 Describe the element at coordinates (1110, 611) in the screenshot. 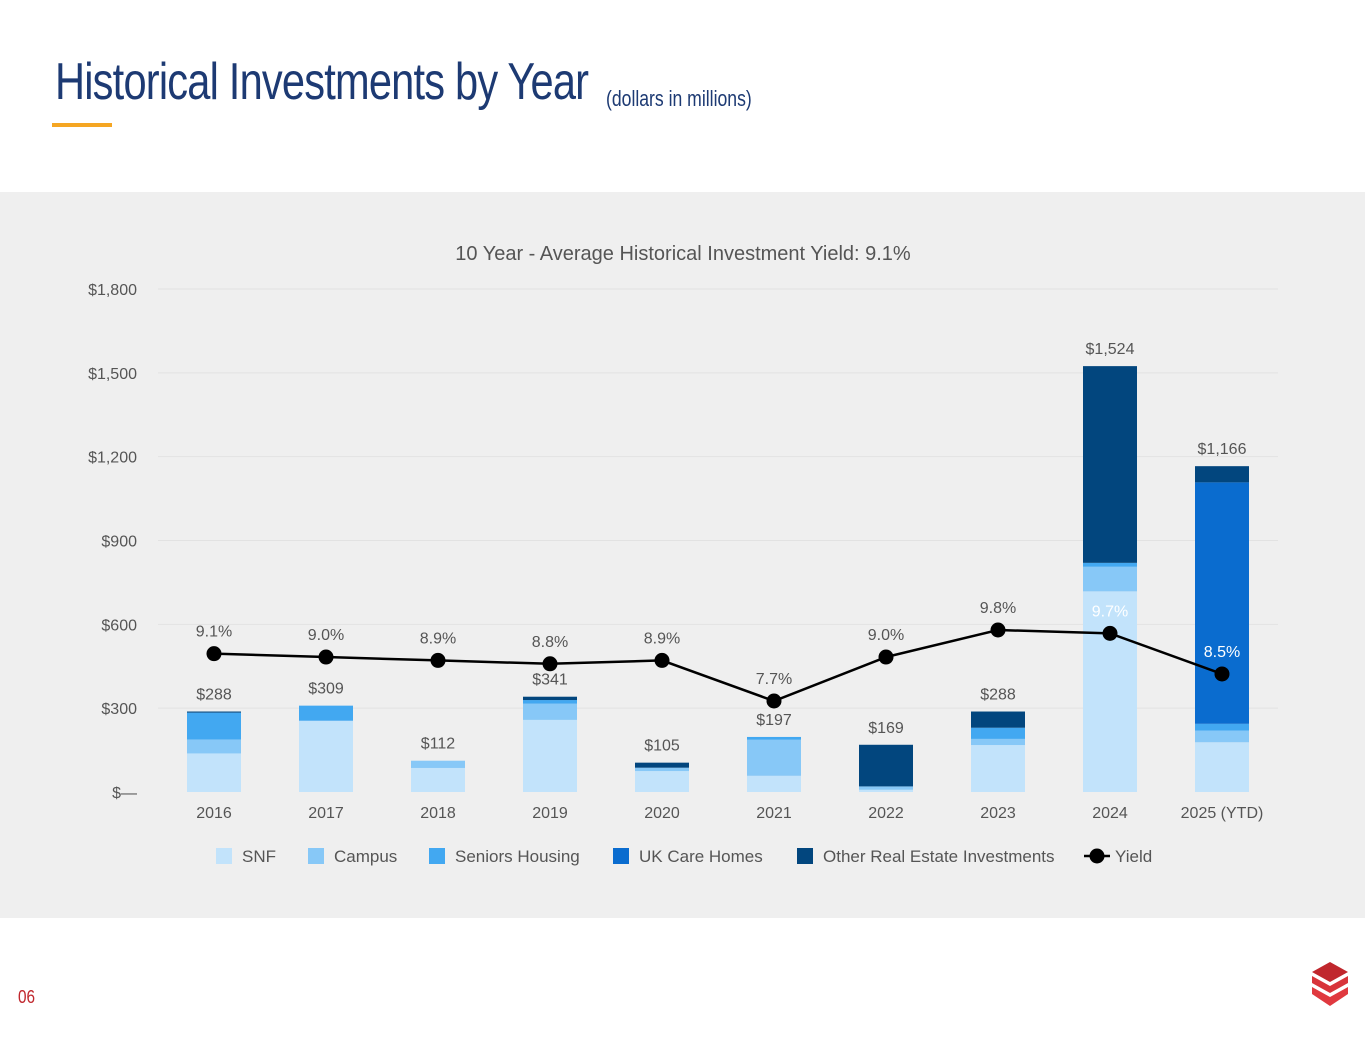

I see `yield-label: 9.7%` at that location.